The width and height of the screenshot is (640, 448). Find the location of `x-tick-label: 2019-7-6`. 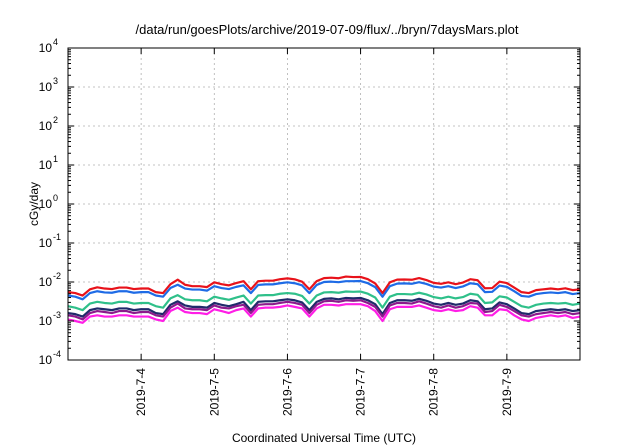

x-tick-label: 2019-7-6 is located at coordinates (287, 392).